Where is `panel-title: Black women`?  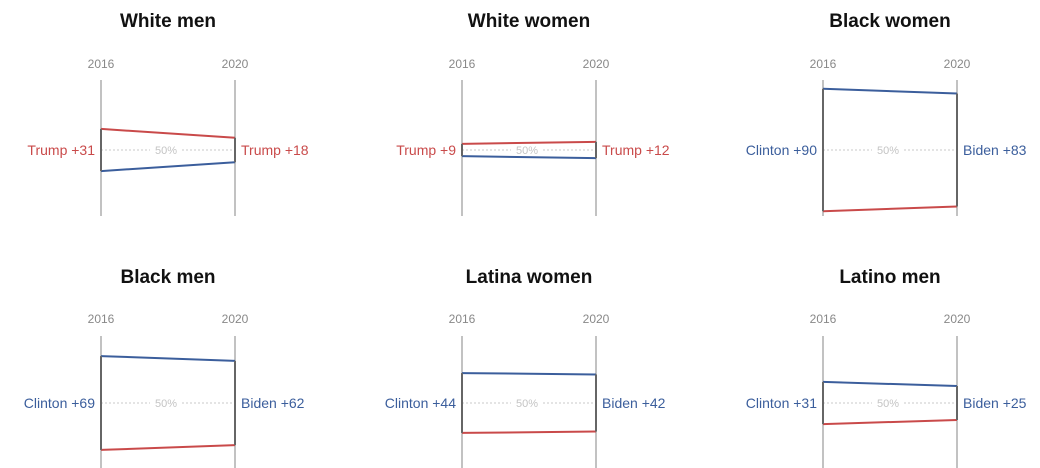 panel-title: Black women is located at coordinates (889, 21).